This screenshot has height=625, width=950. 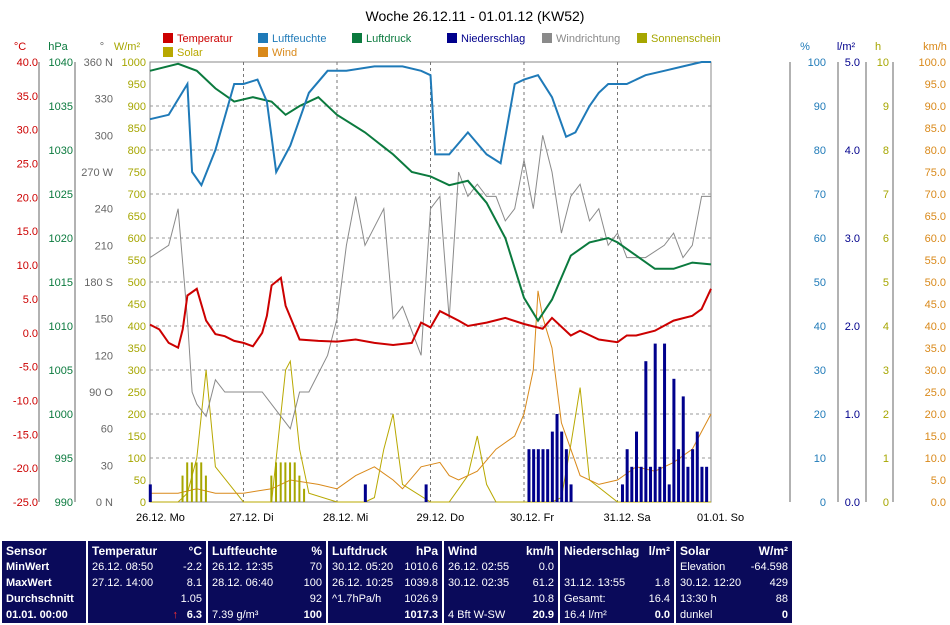 I want to click on axis-tick-solar: 800, so click(x=137, y=151).